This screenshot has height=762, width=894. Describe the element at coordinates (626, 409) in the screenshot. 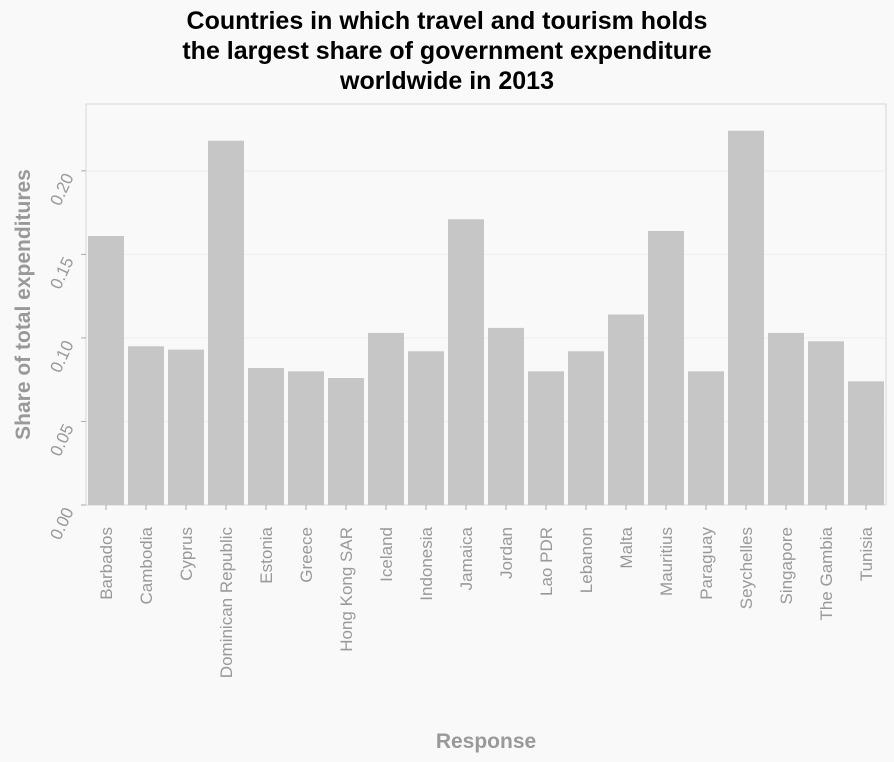

I see `bar-malta` at that location.